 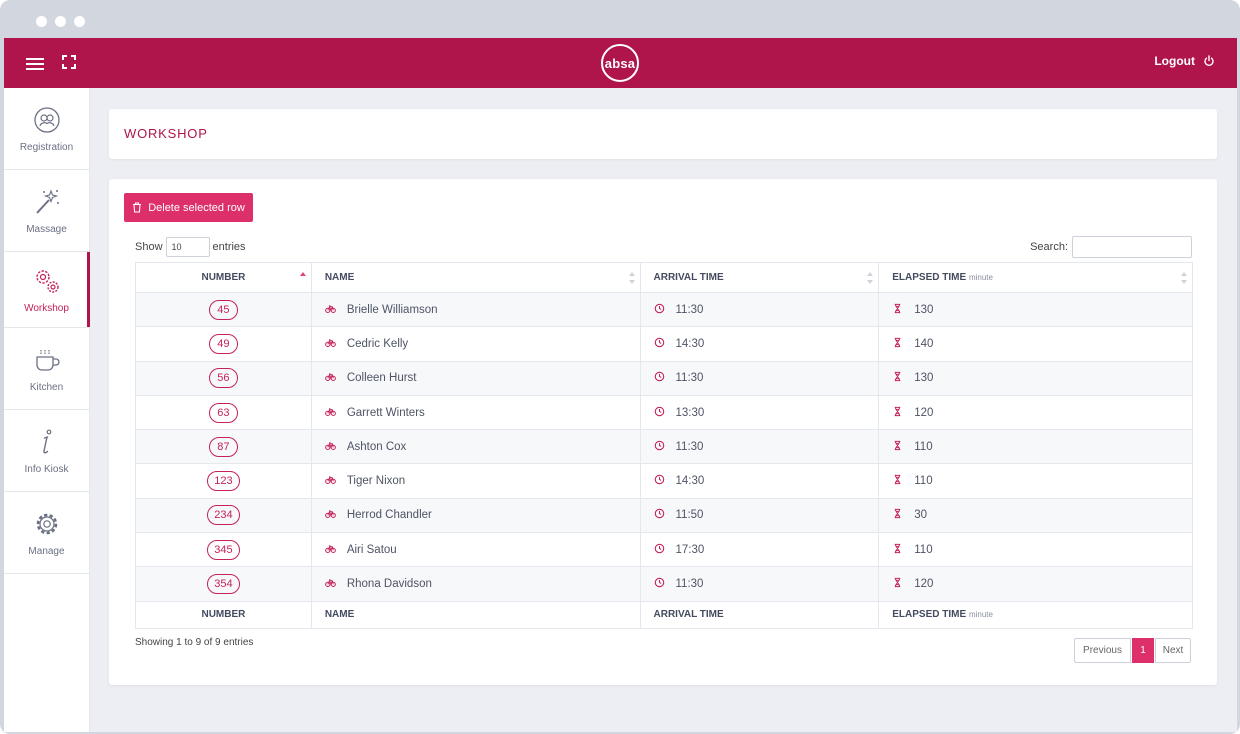 What do you see at coordinates (663, 134) in the screenshot?
I see `page-header-card: WORKSHOP` at bounding box center [663, 134].